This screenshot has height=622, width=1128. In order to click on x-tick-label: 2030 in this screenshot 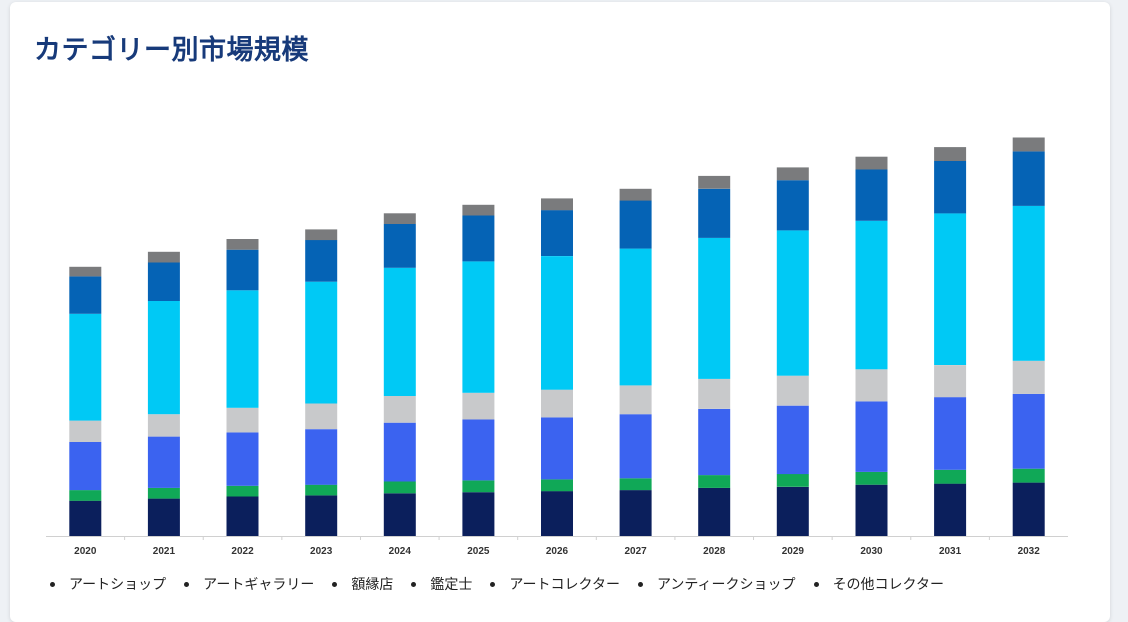, I will do `click(871, 551)`.